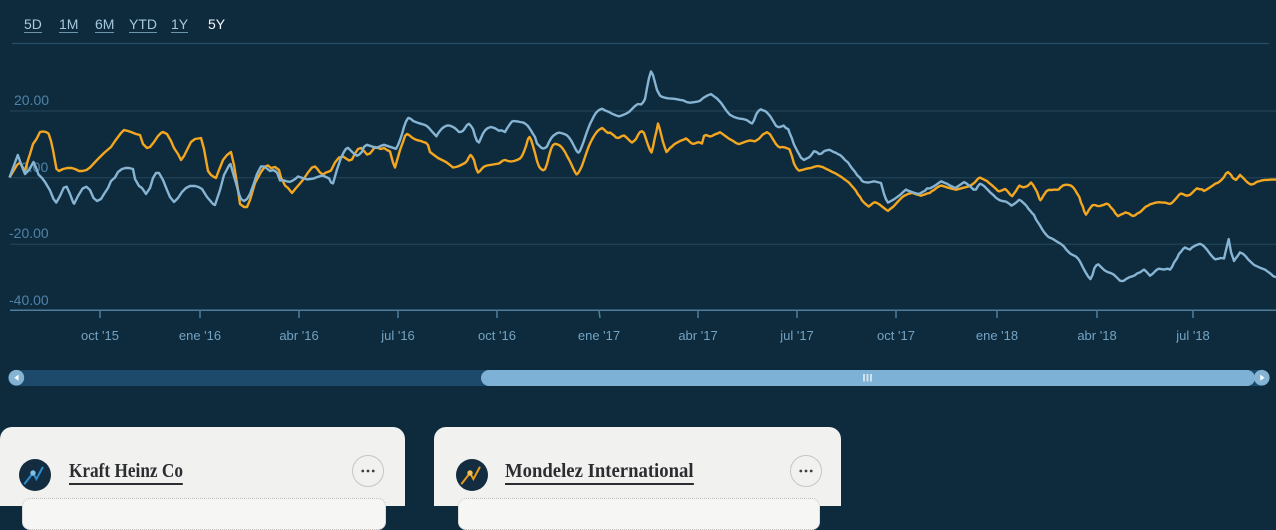  What do you see at coordinates (497, 335) in the screenshot?
I see `svg-text: oct '16` at bounding box center [497, 335].